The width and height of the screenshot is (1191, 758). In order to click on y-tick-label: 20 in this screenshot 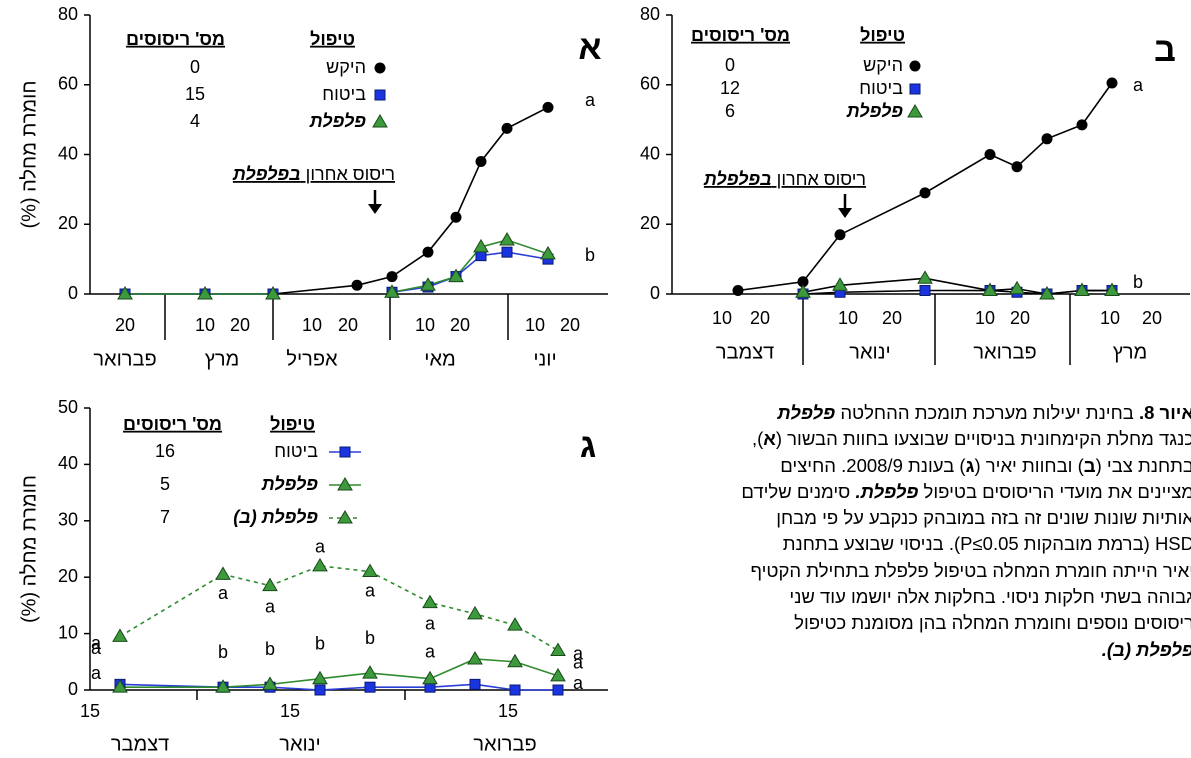, I will do `click(650, 223)`.